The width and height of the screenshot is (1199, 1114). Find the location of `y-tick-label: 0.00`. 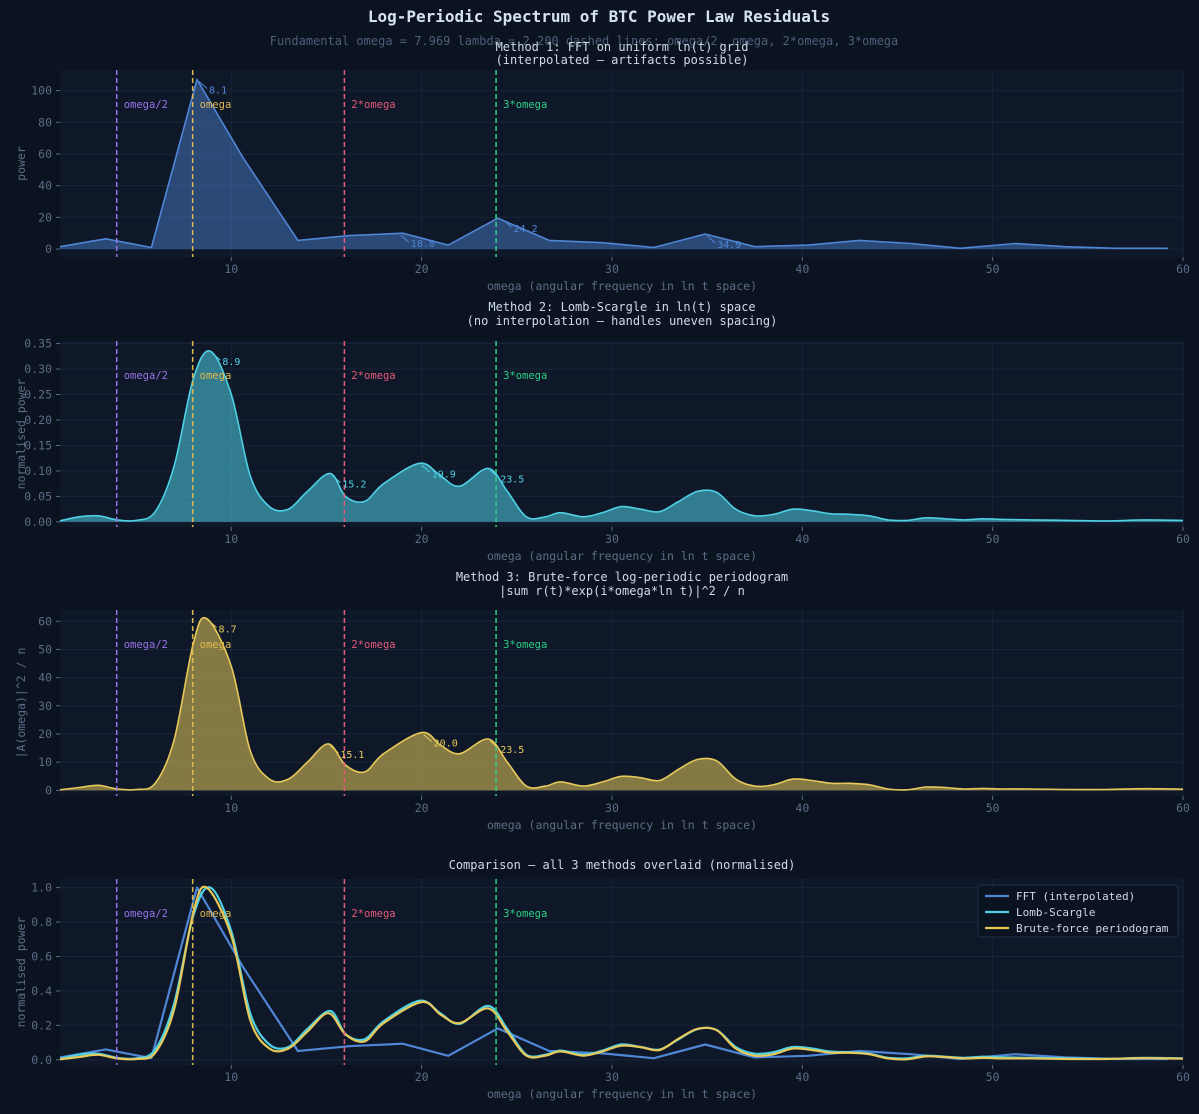

y-tick-label: 0.00 is located at coordinates (38, 522).